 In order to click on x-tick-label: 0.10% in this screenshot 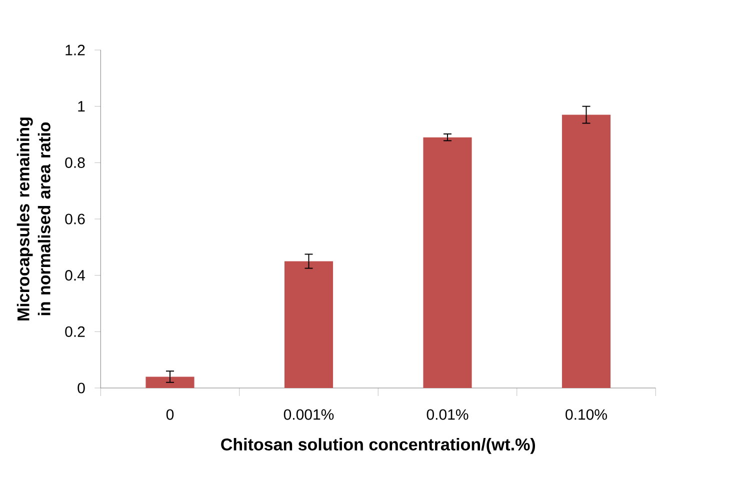, I will do `click(586, 414)`.